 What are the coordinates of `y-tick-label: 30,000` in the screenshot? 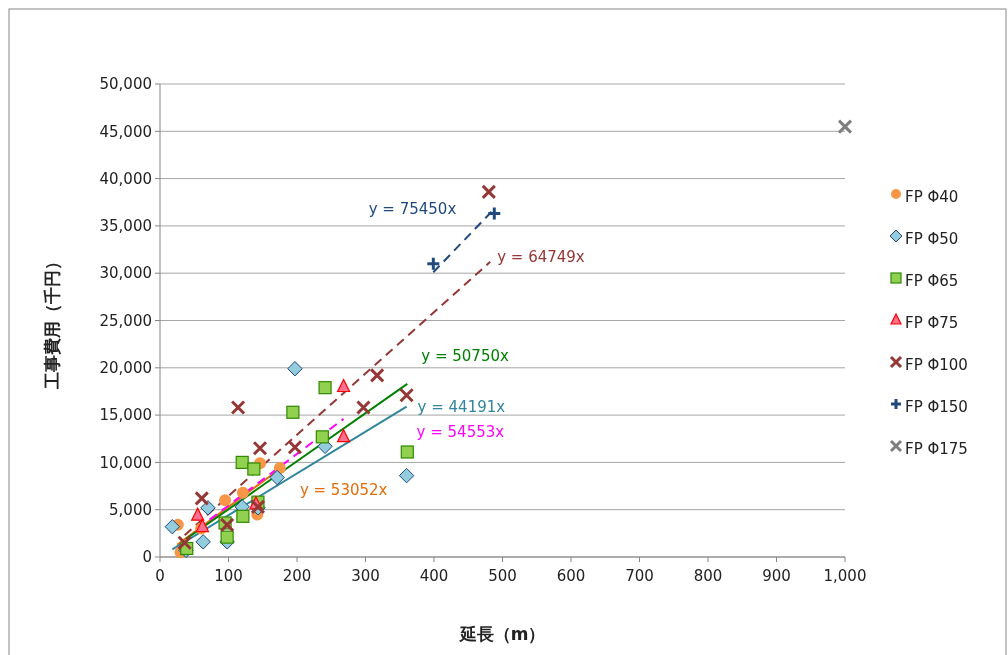 It's located at (125, 273).